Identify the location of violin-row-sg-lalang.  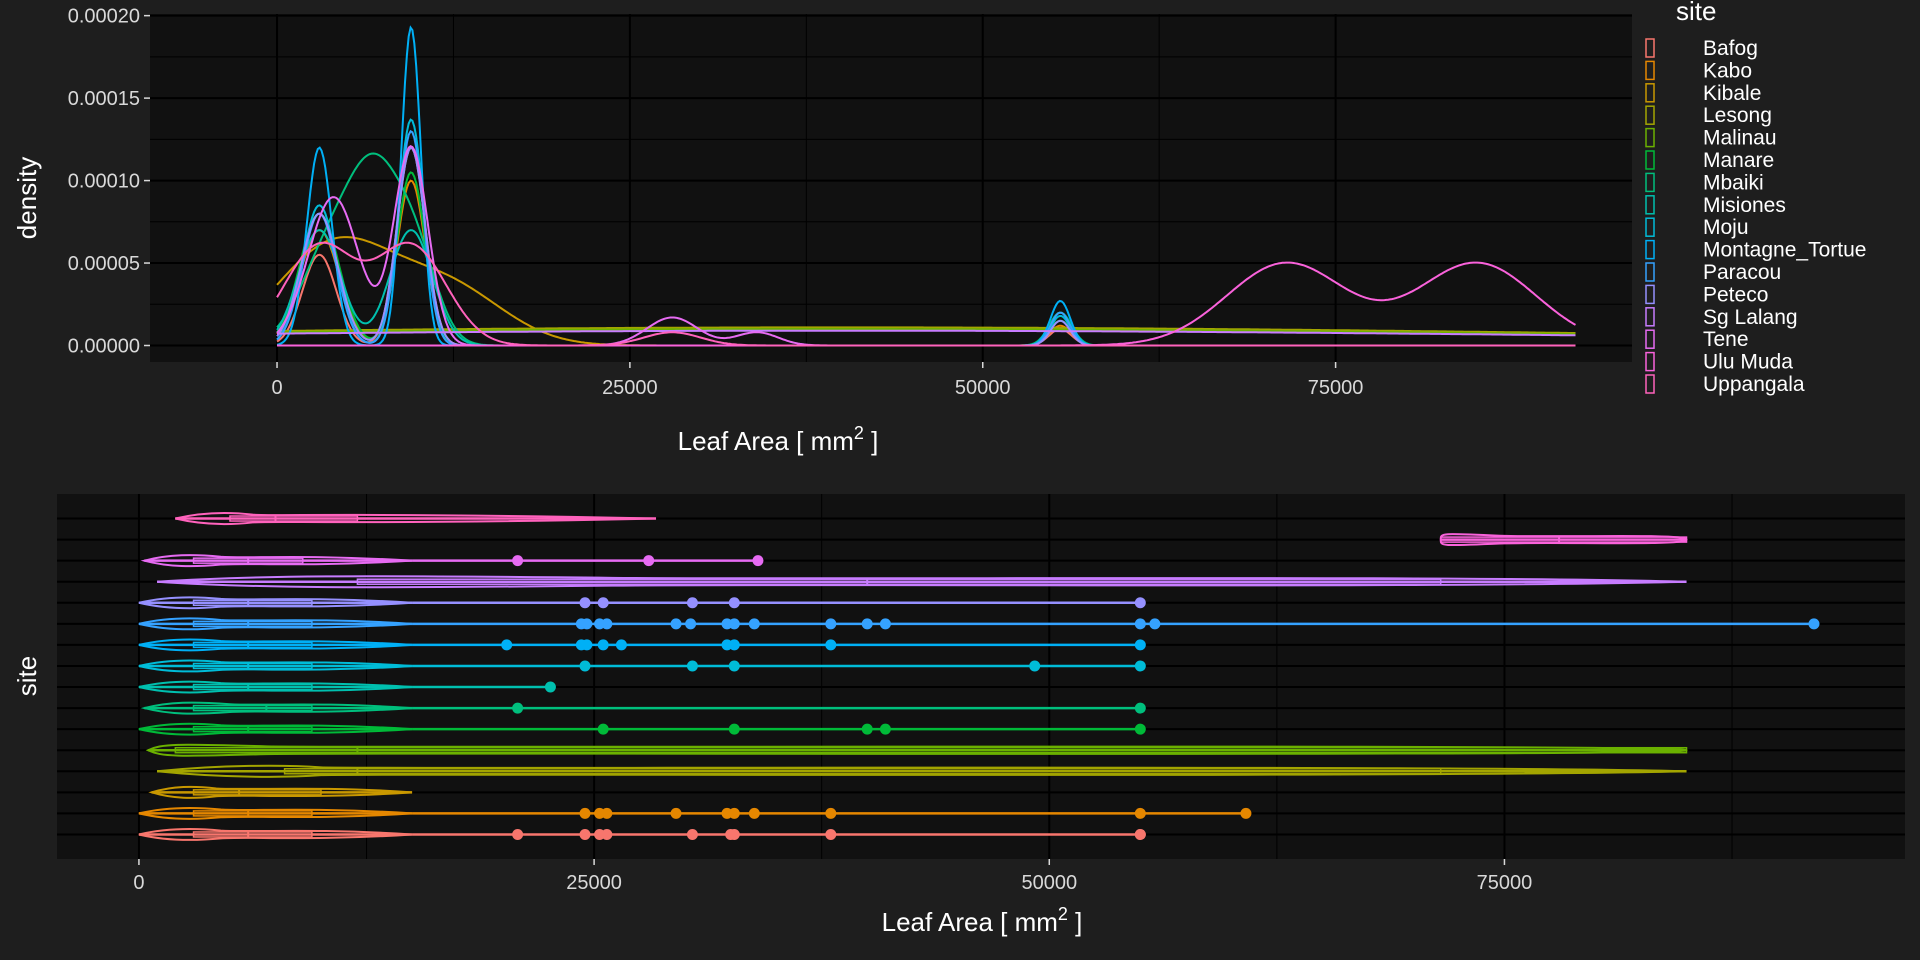
(922, 582).